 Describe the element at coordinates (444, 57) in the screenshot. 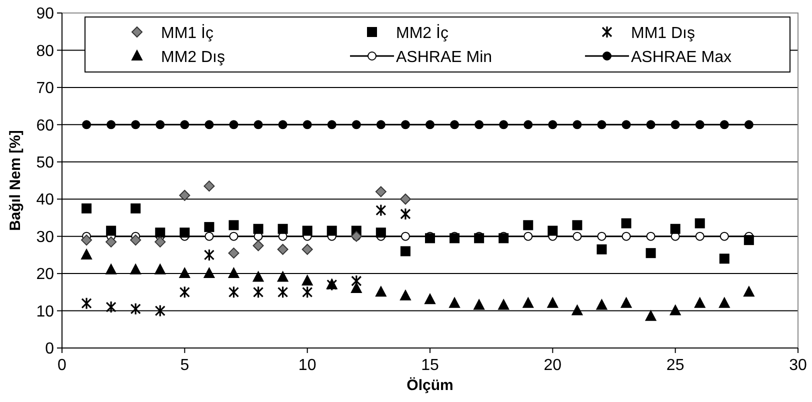

I see `legend-label: ASHRAE Min` at that location.